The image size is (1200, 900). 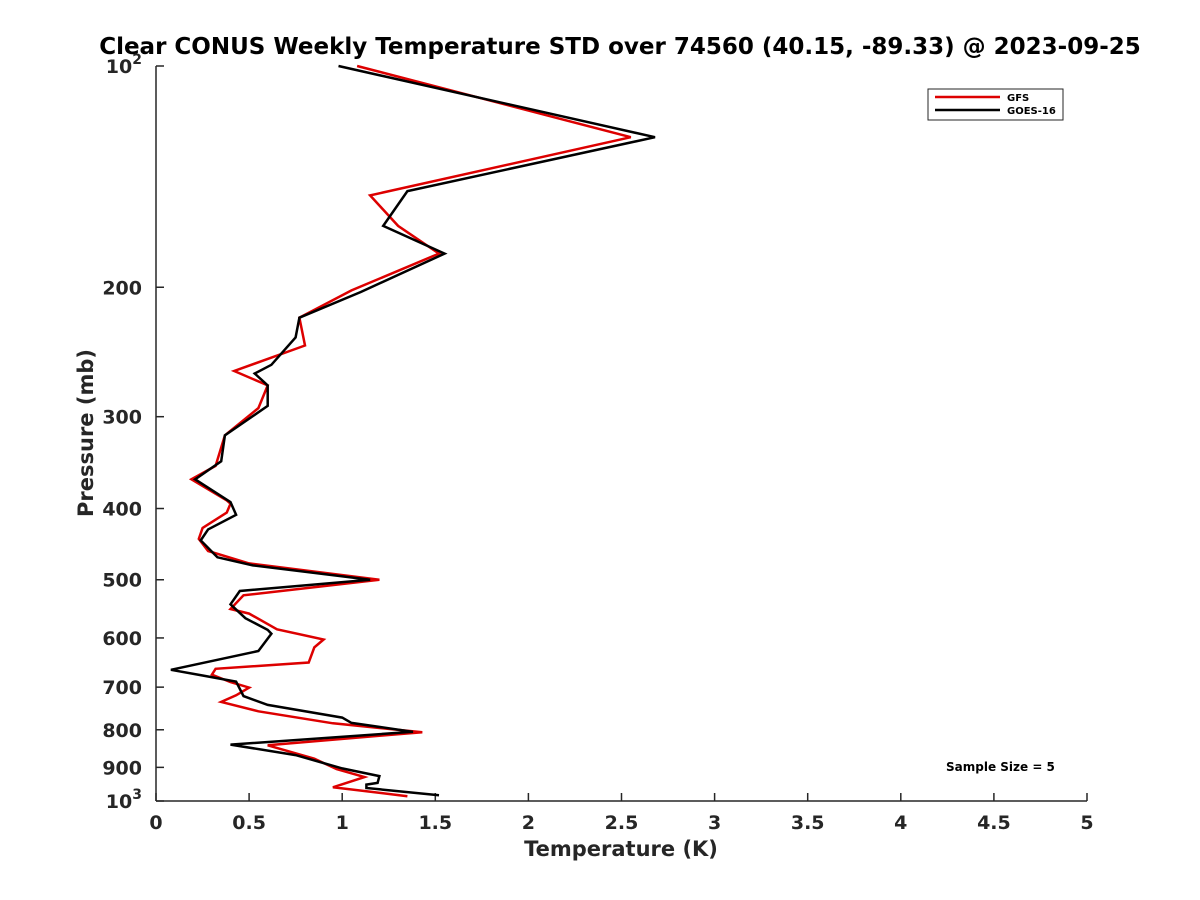 I want to click on x-tick-label: 4, so click(x=900, y=823).